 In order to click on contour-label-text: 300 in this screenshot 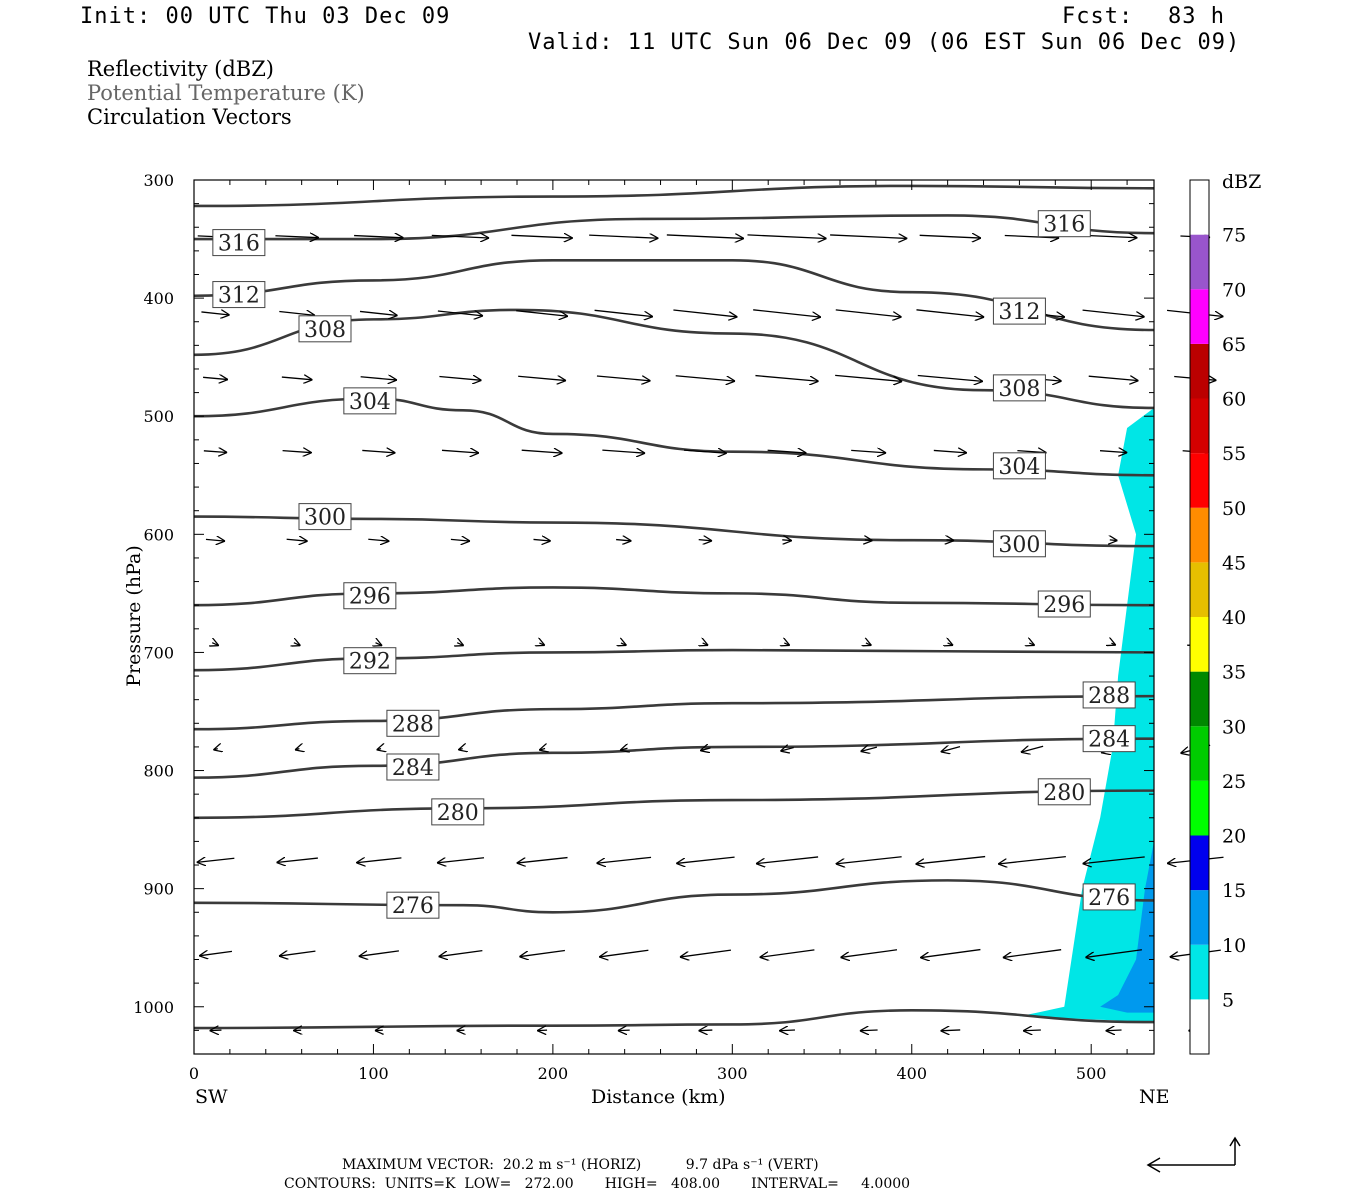, I will do `click(1019, 545)`.